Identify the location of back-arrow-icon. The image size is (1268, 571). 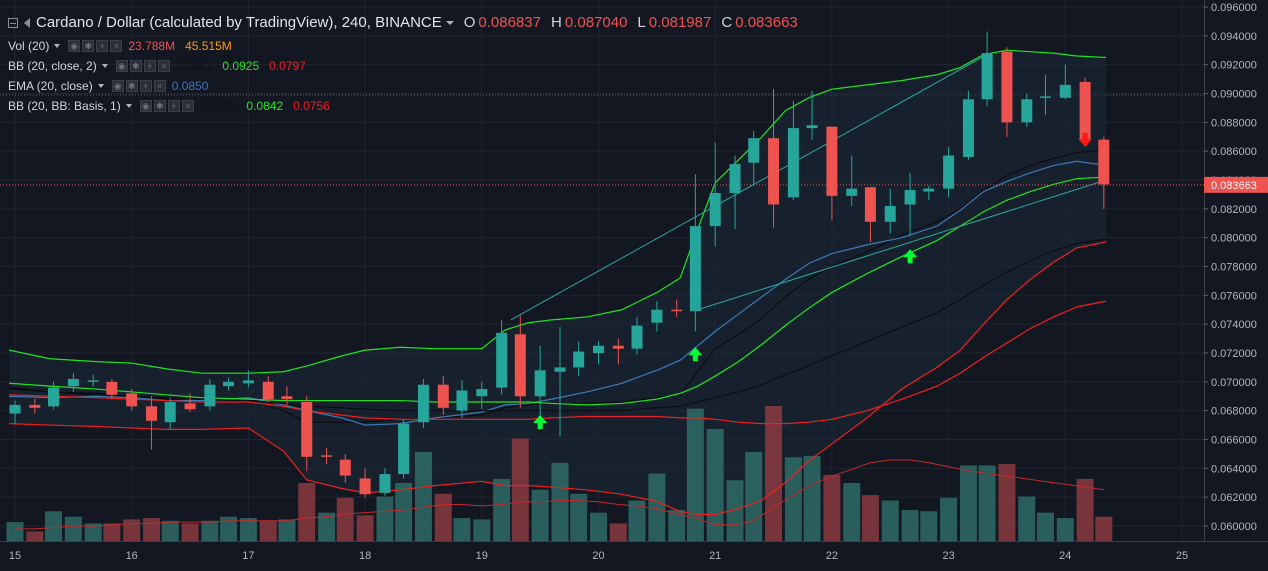
(27, 23).